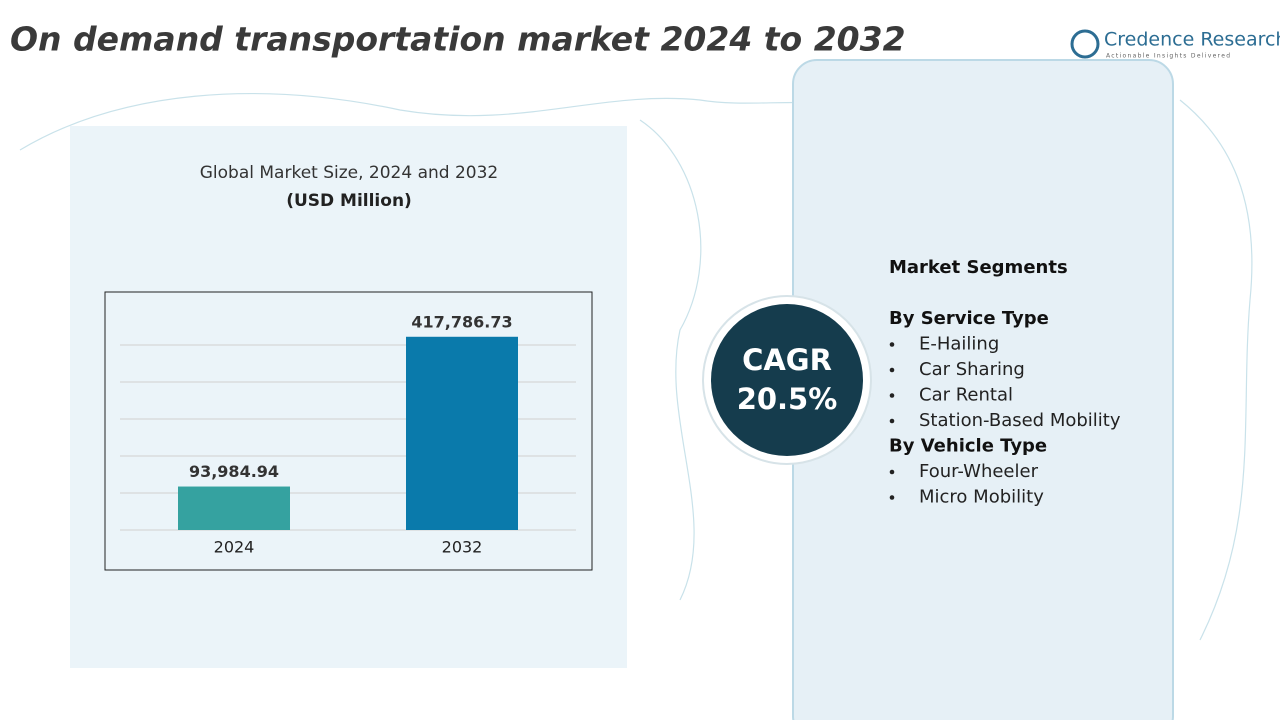 The width and height of the screenshot is (1280, 720). I want to click on chart-subtitle: (USD Million), so click(349, 201).